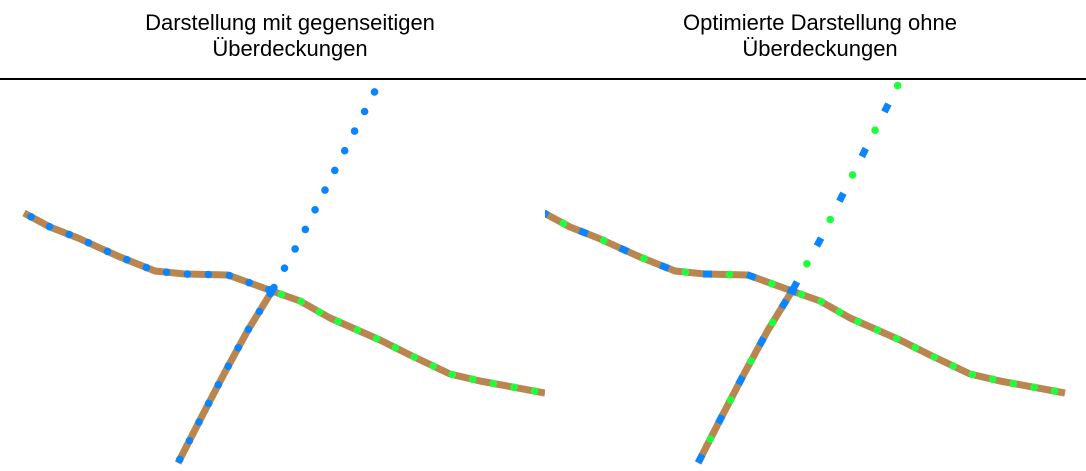 This screenshot has width=1086, height=471. Describe the element at coordinates (543, 79) in the screenshot. I see `header-divider` at that location.